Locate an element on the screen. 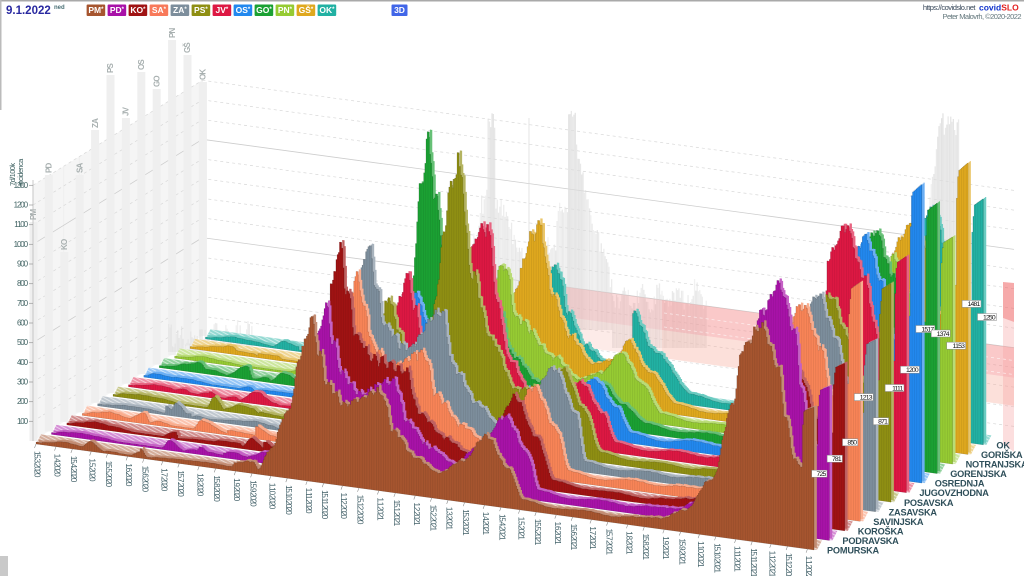  svg-text: 15.6.2020 is located at coordinates (145, 479).